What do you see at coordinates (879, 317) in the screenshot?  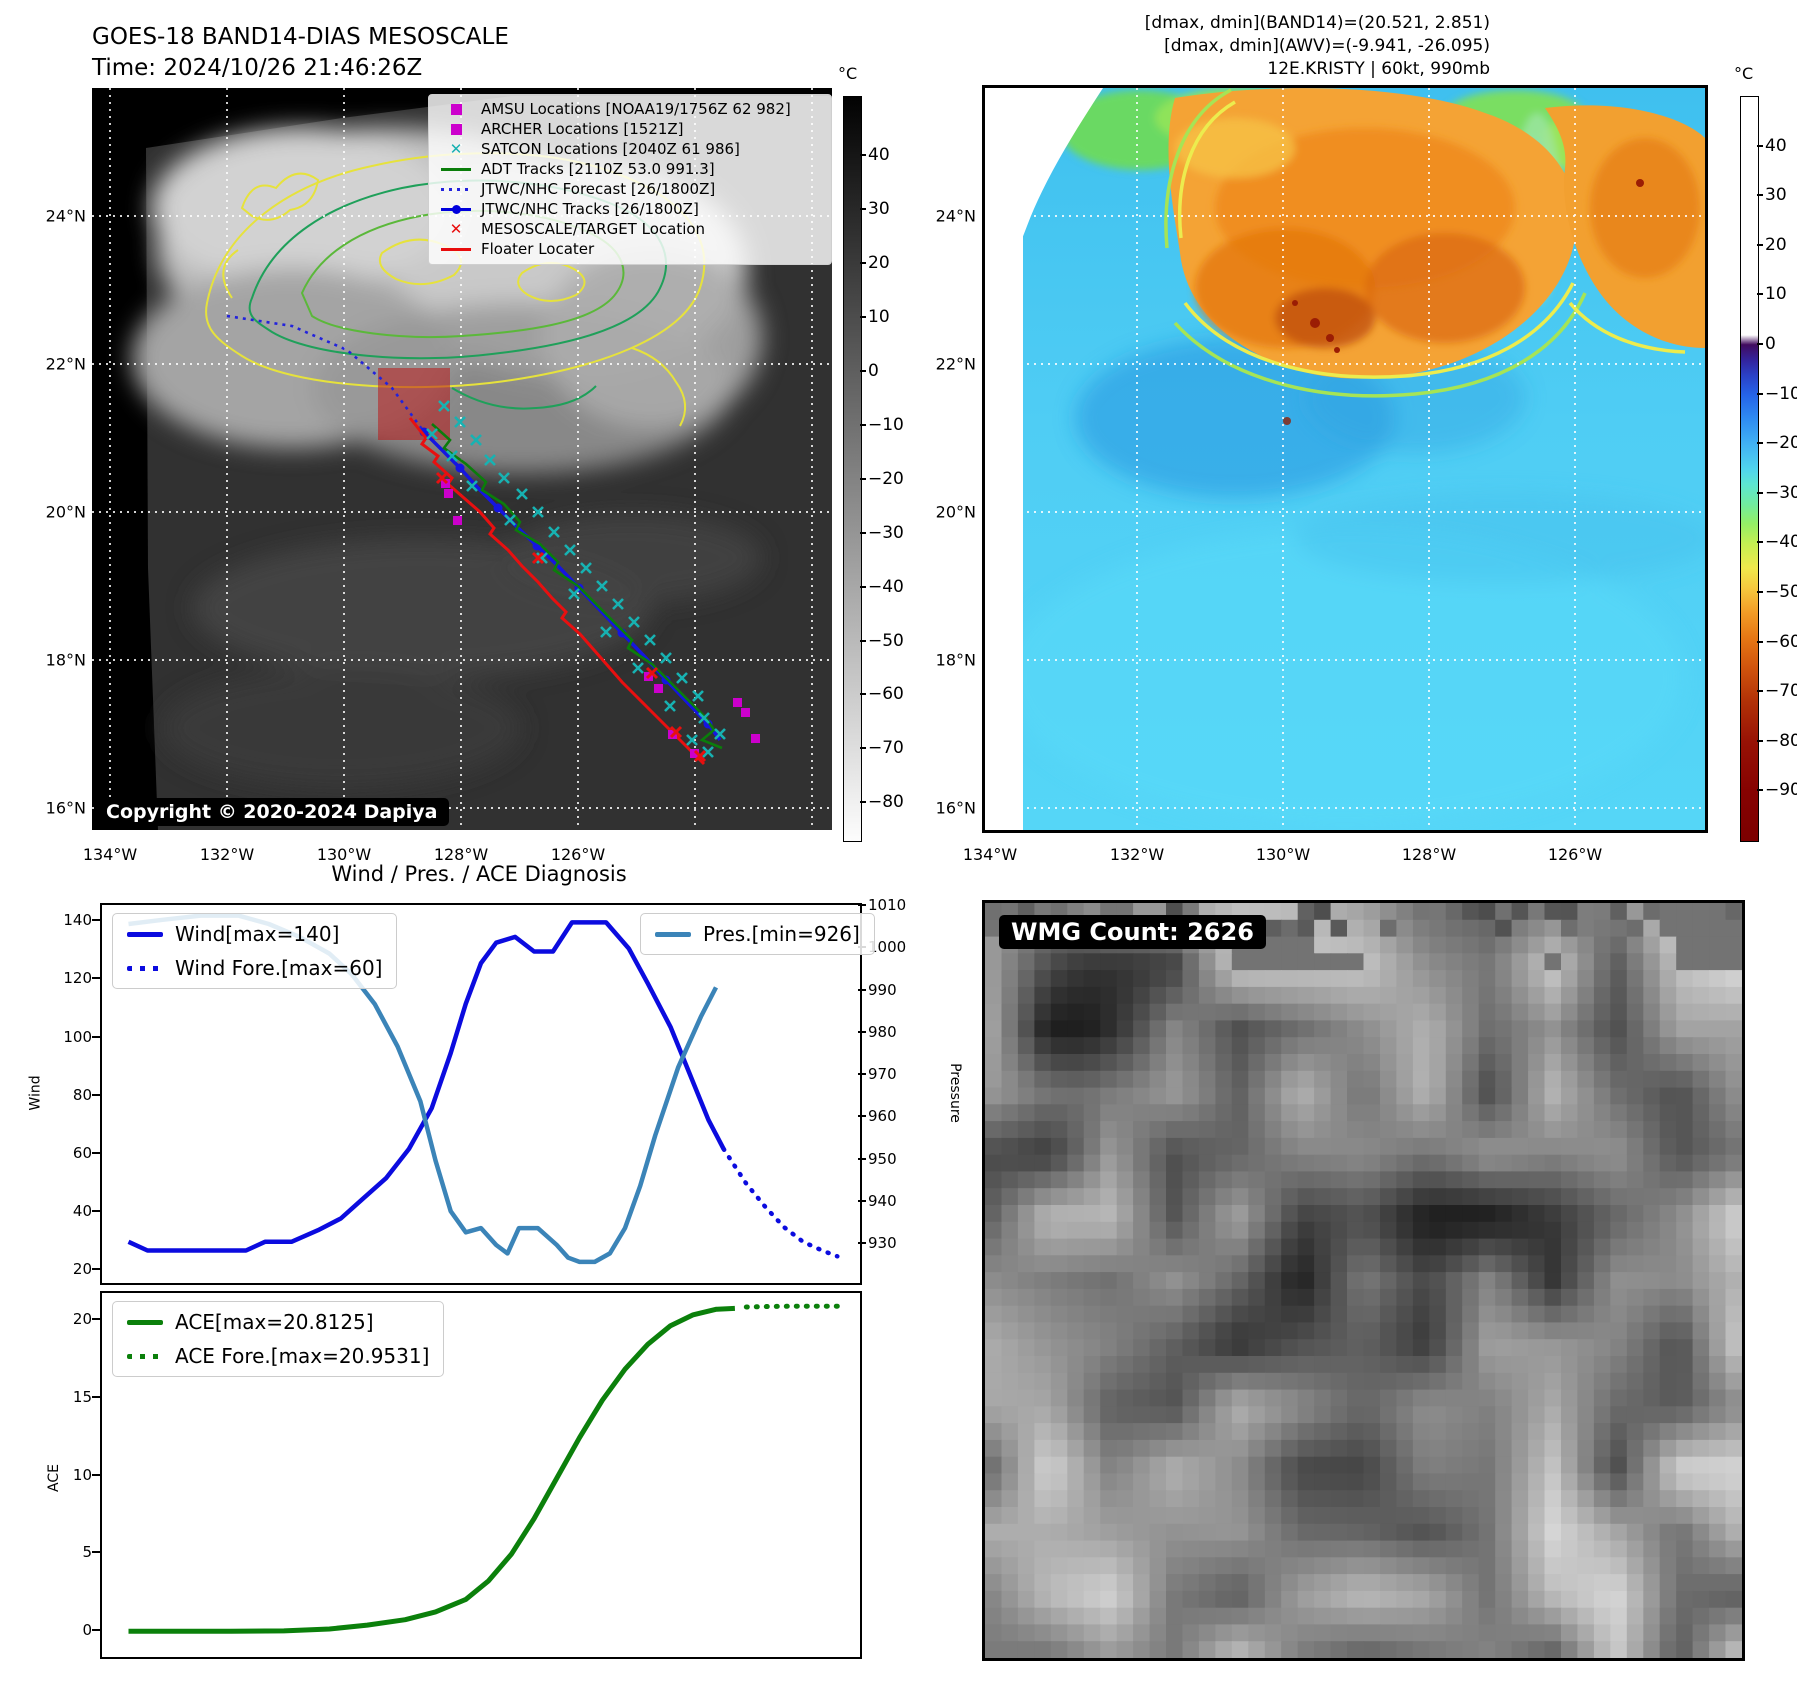 I see `colorbar-band14-tick: 10` at bounding box center [879, 317].